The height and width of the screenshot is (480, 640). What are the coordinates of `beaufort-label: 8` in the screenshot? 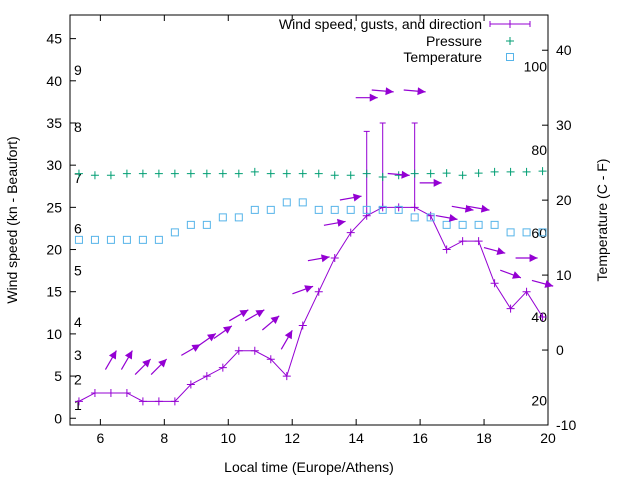 It's located at (78, 127).